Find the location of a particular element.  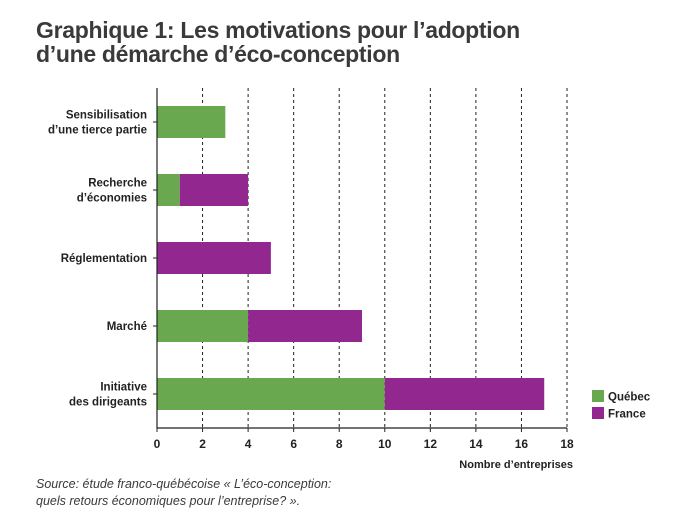

category-label: Sensibilisation is located at coordinates (106, 116).